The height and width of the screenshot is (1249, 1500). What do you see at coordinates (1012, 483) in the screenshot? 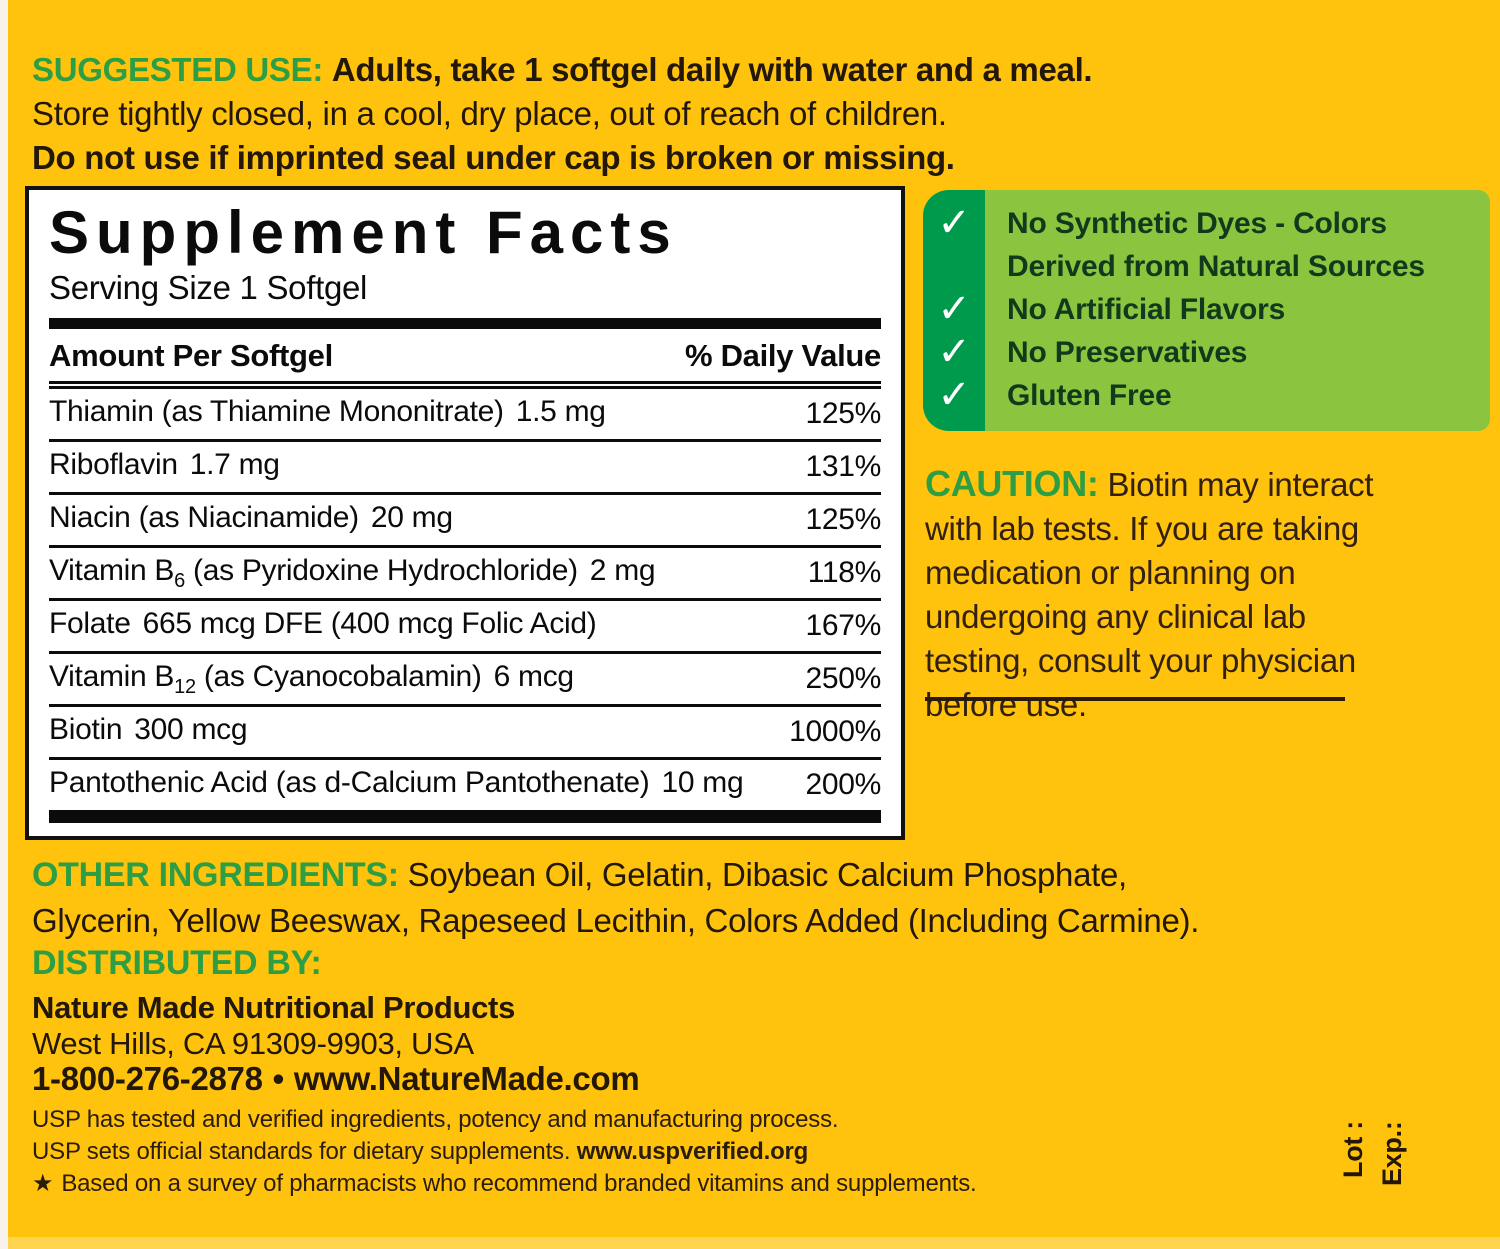
I see `caution-heading: CAUTION:` at bounding box center [1012, 483].